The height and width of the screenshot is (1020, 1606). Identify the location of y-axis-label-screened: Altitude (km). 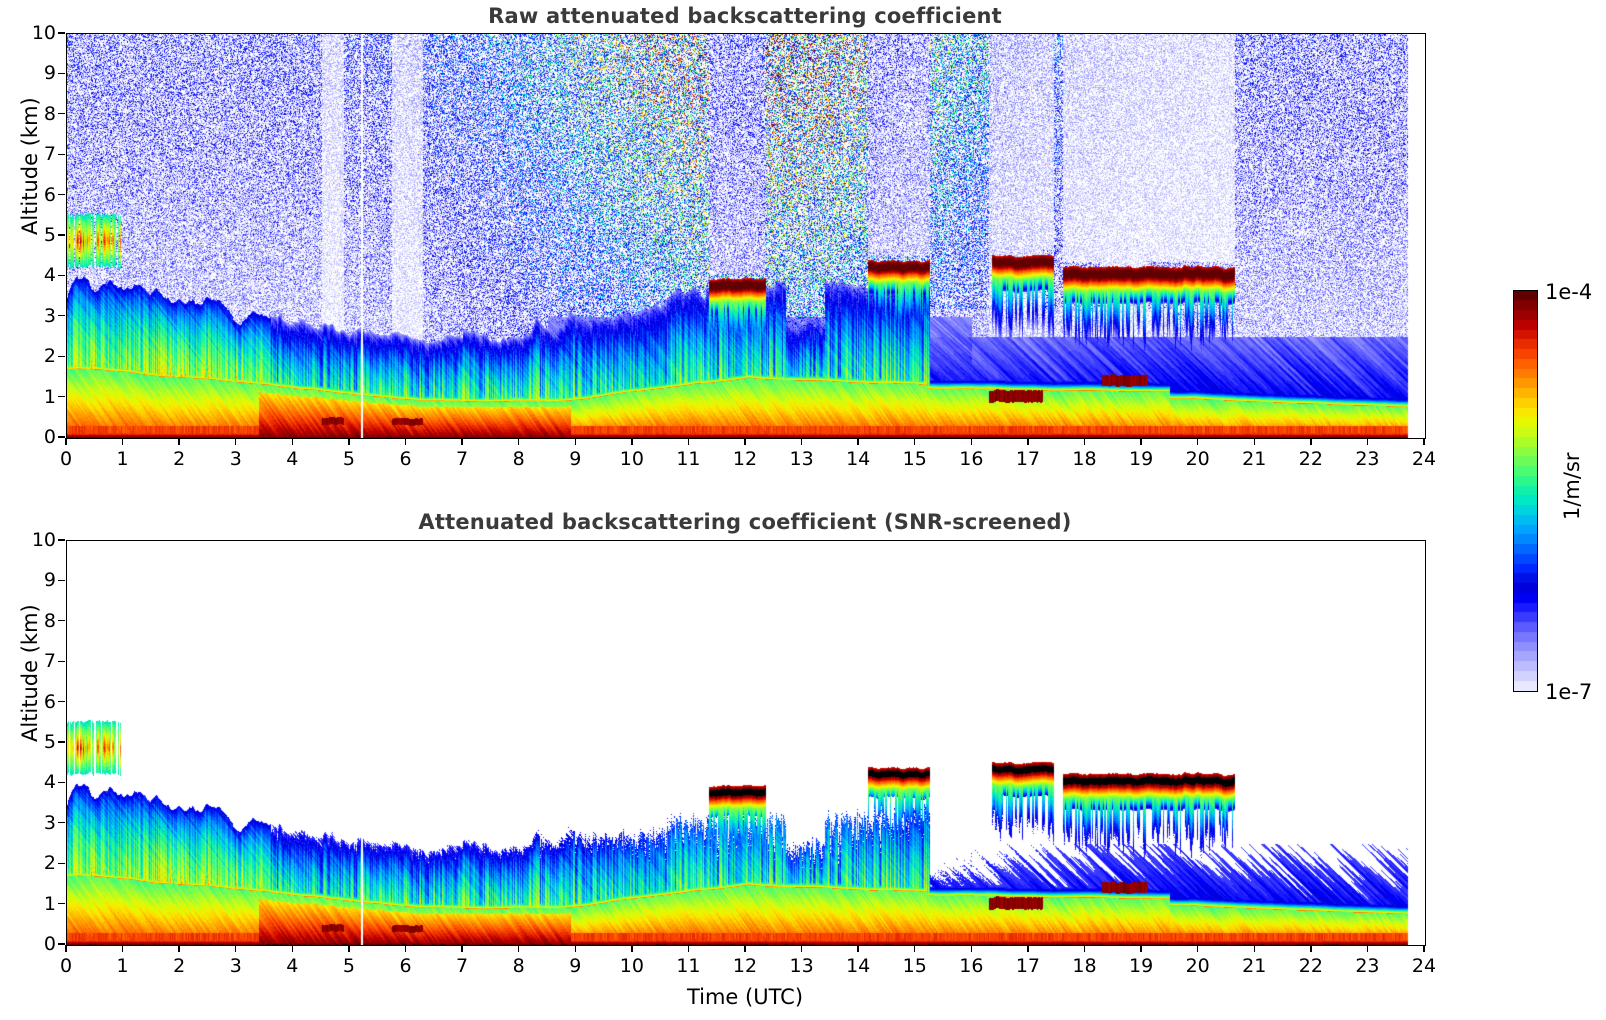
(30, 673).